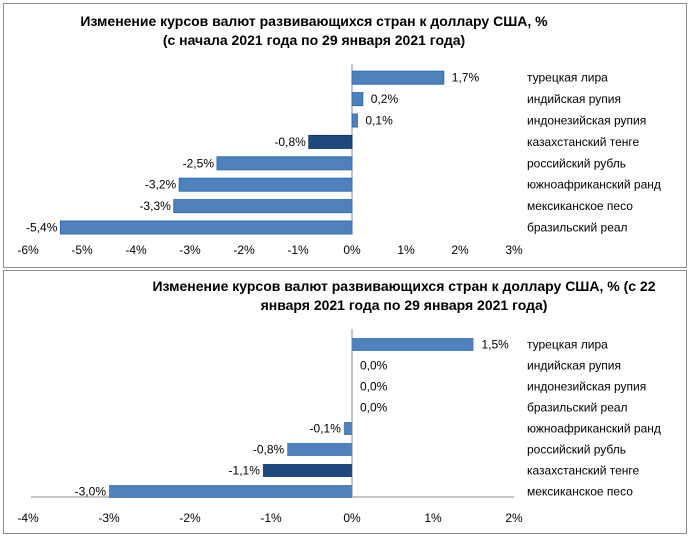 The height and width of the screenshot is (537, 689). I want to click on data-label: 0,2%, so click(385, 99).